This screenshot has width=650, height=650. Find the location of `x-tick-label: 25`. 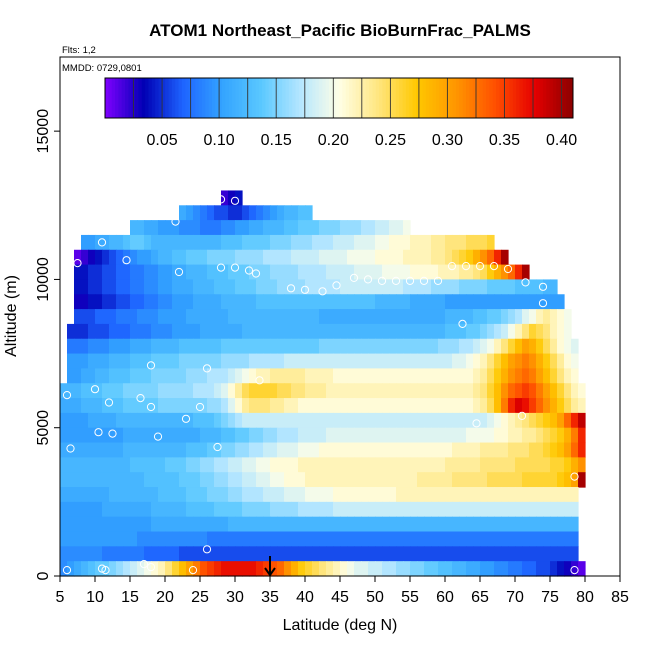

x-tick-label: 25 is located at coordinates (200, 597).